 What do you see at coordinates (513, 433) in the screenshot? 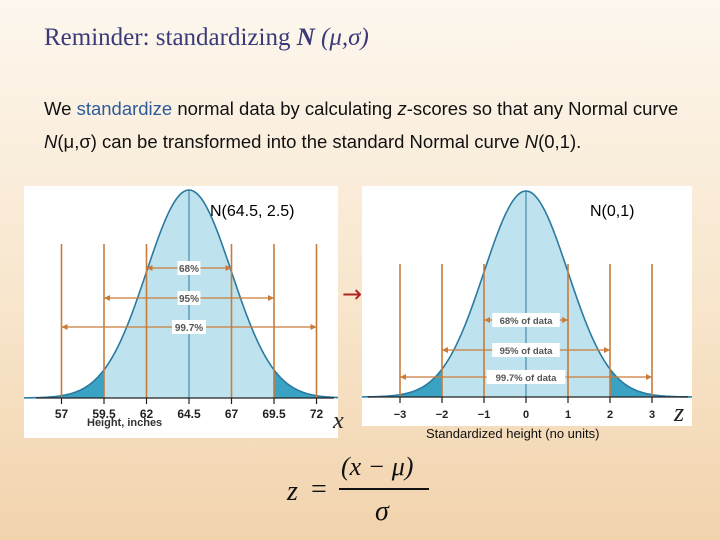
I see `right-axis-title: Standardized height (no units)` at bounding box center [513, 433].